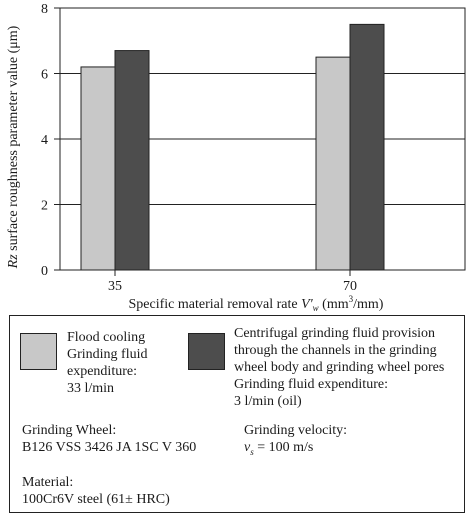 The image size is (468, 516). I want to click on material-label: Material:, so click(48, 482).